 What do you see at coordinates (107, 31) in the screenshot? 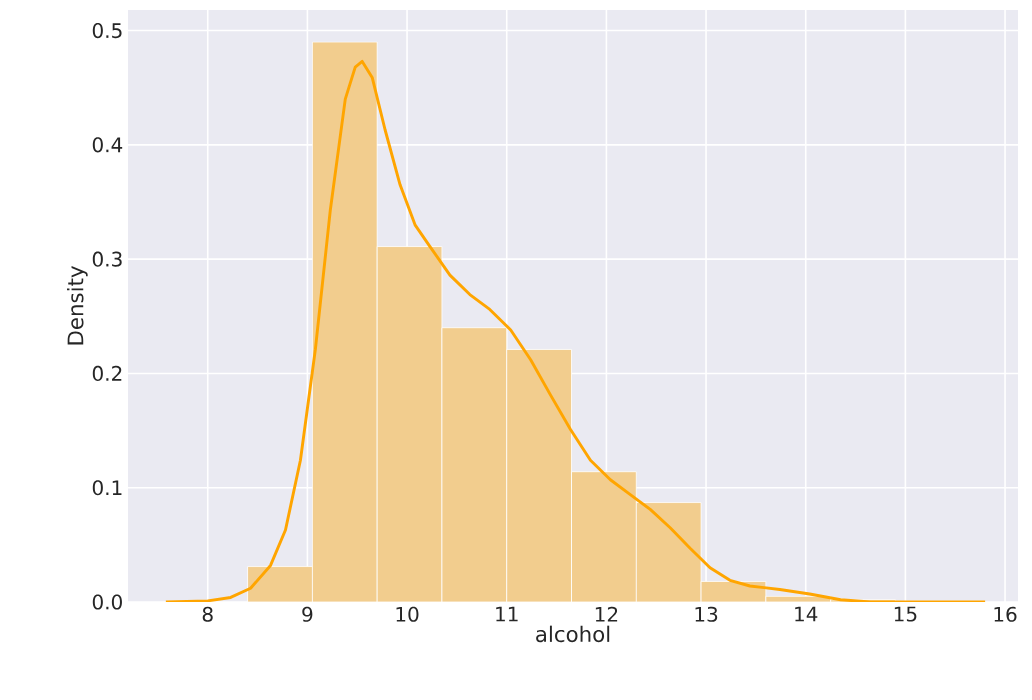
I see `y-tick-label: 0.5` at bounding box center [107, 31].